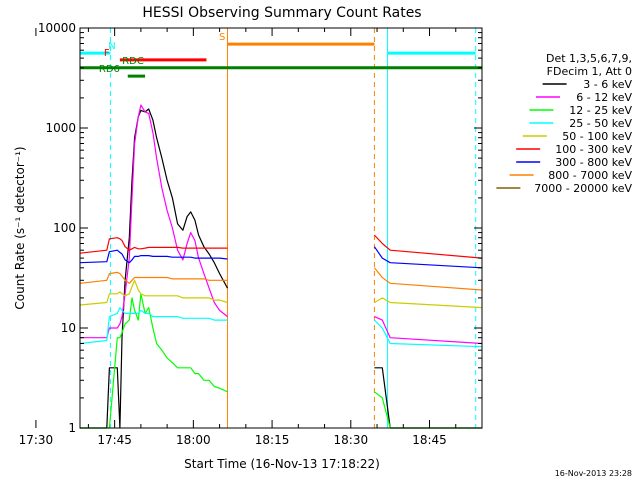 The width and height of the screenshot is (640, 480). I want to click on legend-entry-6-12-kev: 6 - 12 keV, so click(604, 97).